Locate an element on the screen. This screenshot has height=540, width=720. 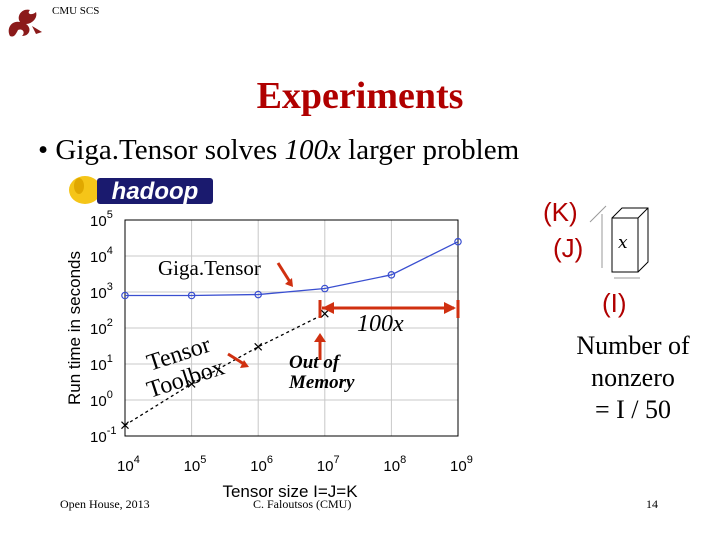
hadoop-logo-text: hadoop is located at coordinates (155, 191).